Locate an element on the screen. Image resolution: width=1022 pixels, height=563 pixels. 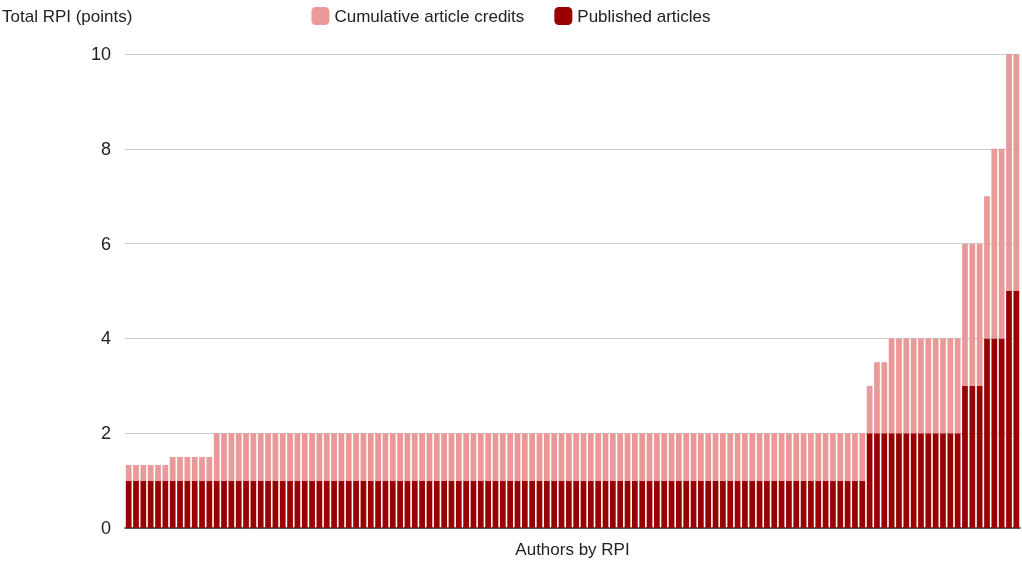
y-tick-label: 0 is located at coordinates (105, 528).